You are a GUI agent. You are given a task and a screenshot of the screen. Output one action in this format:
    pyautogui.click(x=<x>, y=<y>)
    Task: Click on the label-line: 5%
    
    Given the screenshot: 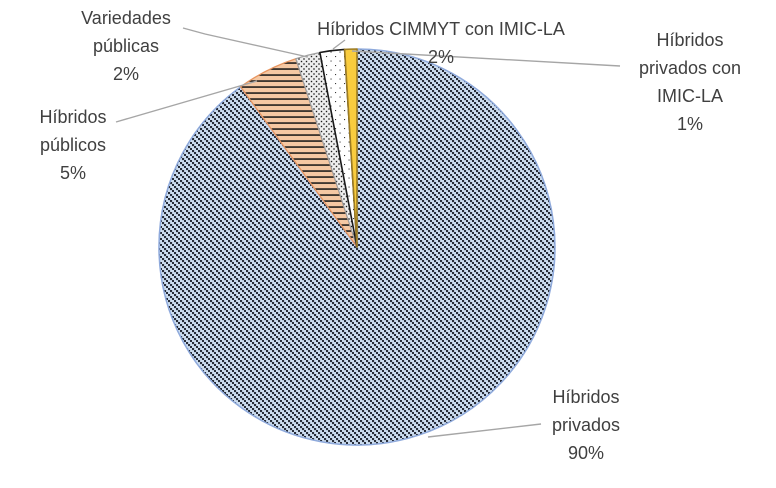 What is the action you would take?
    pyautogui.click(x=72, y=173)
    